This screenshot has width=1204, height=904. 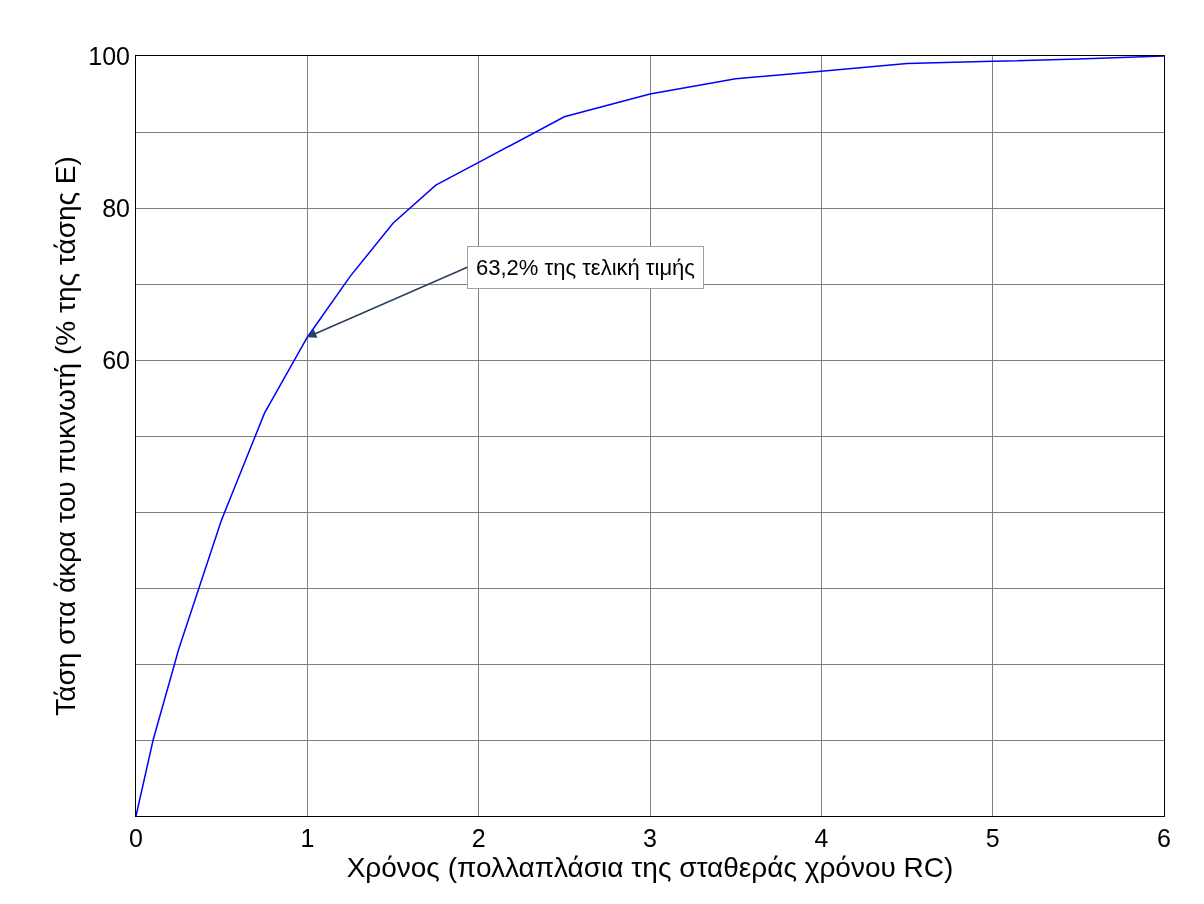 I want to click on x-tick-label: 2, so click(x=478, y=838).